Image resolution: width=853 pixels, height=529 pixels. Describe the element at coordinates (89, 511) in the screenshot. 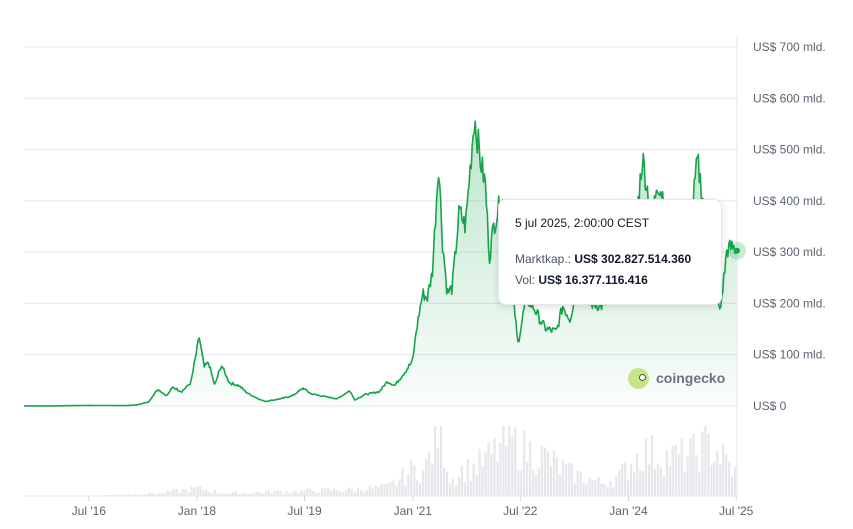

I see `x-tick-label: Jul '16` at that location.